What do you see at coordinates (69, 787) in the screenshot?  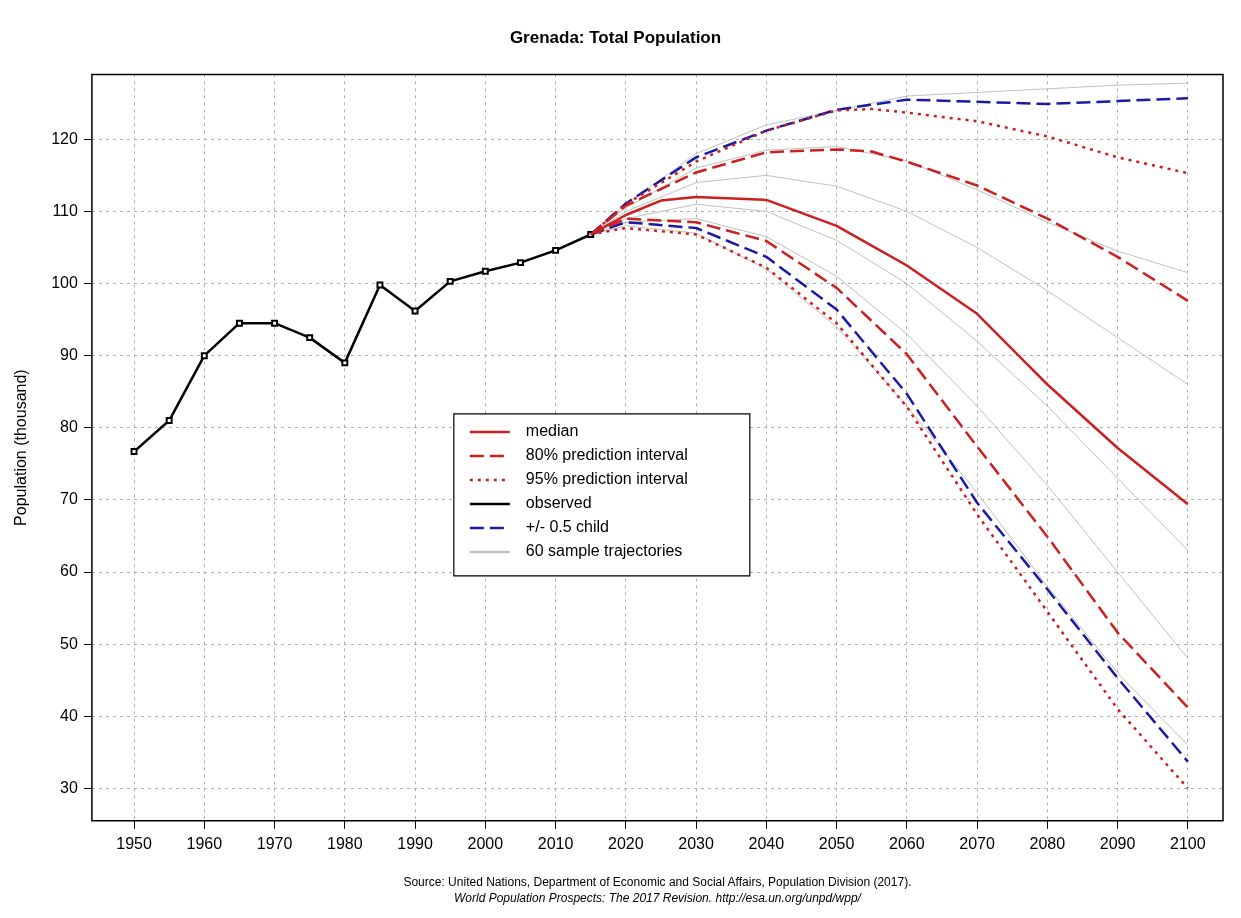 I see `y-tick-label: 30` at bounding box center [69, 787].